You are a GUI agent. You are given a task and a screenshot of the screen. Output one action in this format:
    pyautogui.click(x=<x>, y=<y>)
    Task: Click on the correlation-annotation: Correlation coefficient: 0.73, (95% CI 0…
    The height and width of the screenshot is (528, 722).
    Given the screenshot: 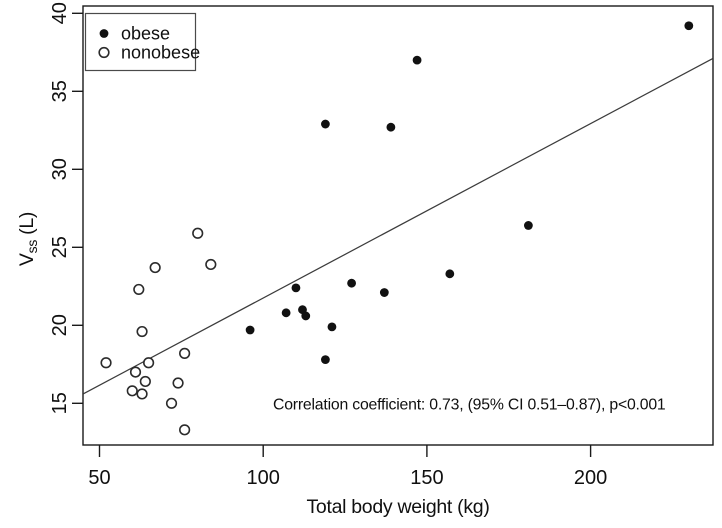 What is the action you would take?
    pyautogui.click(x=469, y=405)
    